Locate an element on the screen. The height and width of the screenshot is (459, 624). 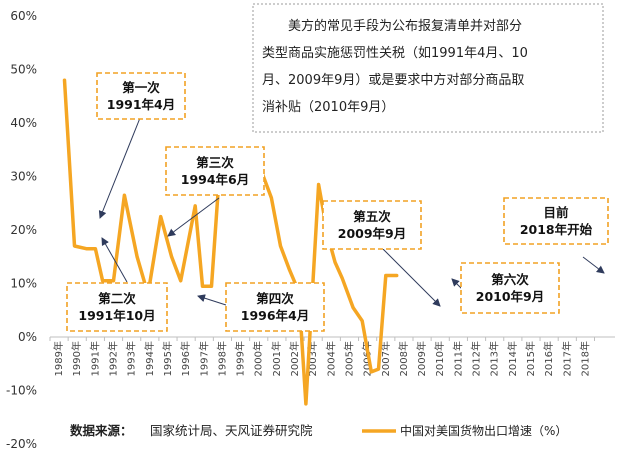
annotation-fourth: 第四次 1996年4月 is located at coordinates (275, 307).